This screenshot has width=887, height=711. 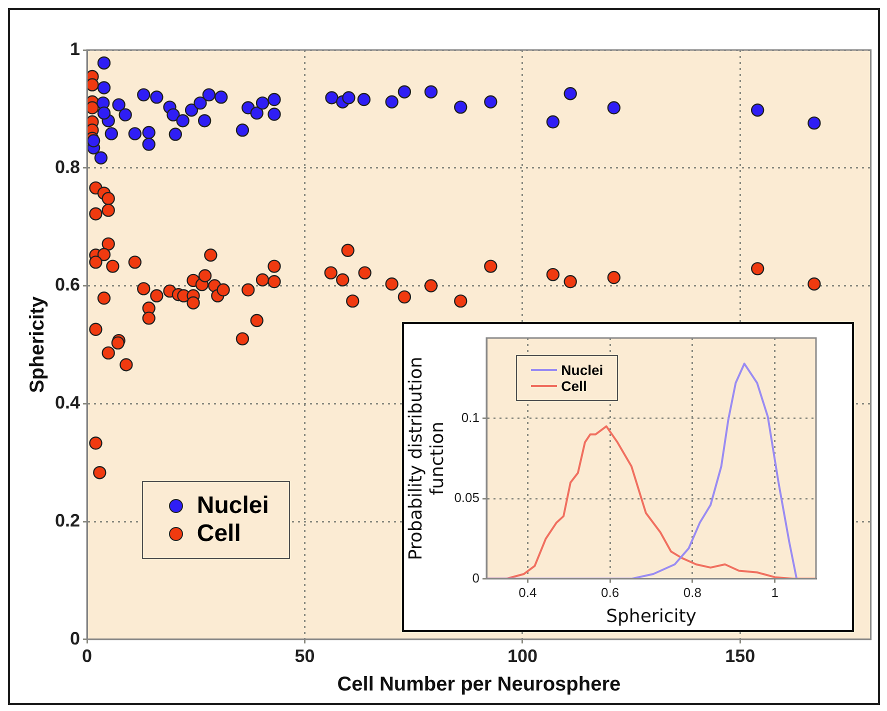 What do you see at coordinates (37, 344) in the screenshot?
I see `y-axis-title: Sphericity` at bounding box center [37, 344].